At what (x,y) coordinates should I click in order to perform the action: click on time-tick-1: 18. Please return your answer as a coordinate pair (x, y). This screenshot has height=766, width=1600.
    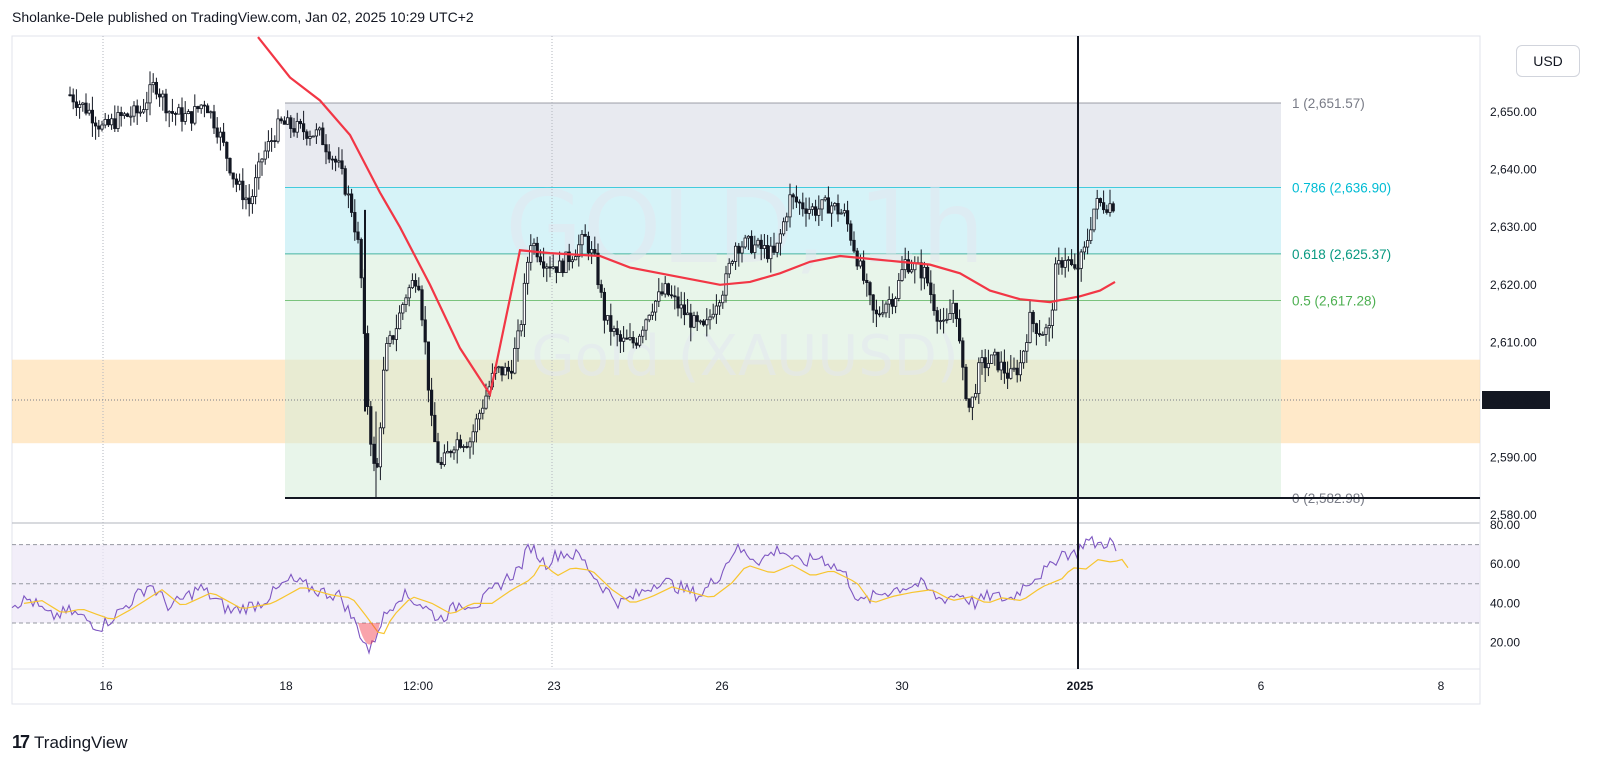
    Looking at the image, I should click on (286, 686).